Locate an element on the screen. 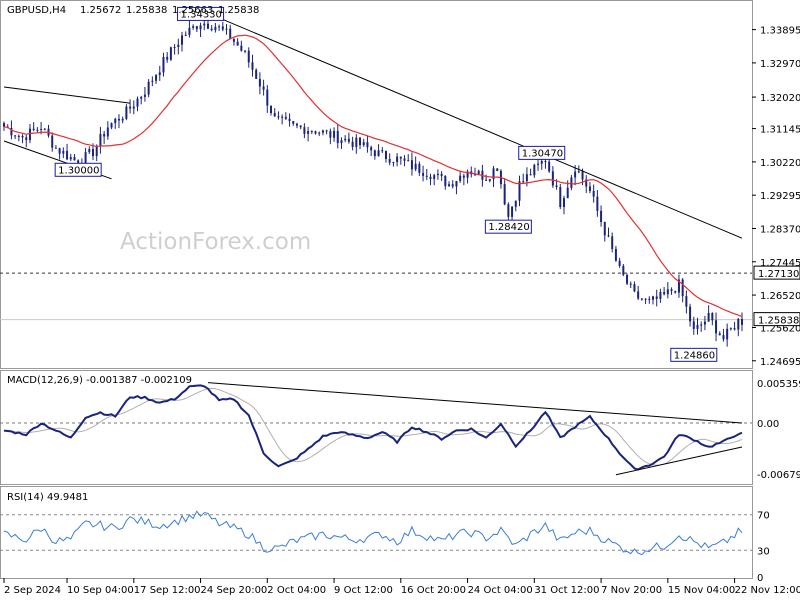  level-label: 1.27130 is located at coordinates (778, 274).